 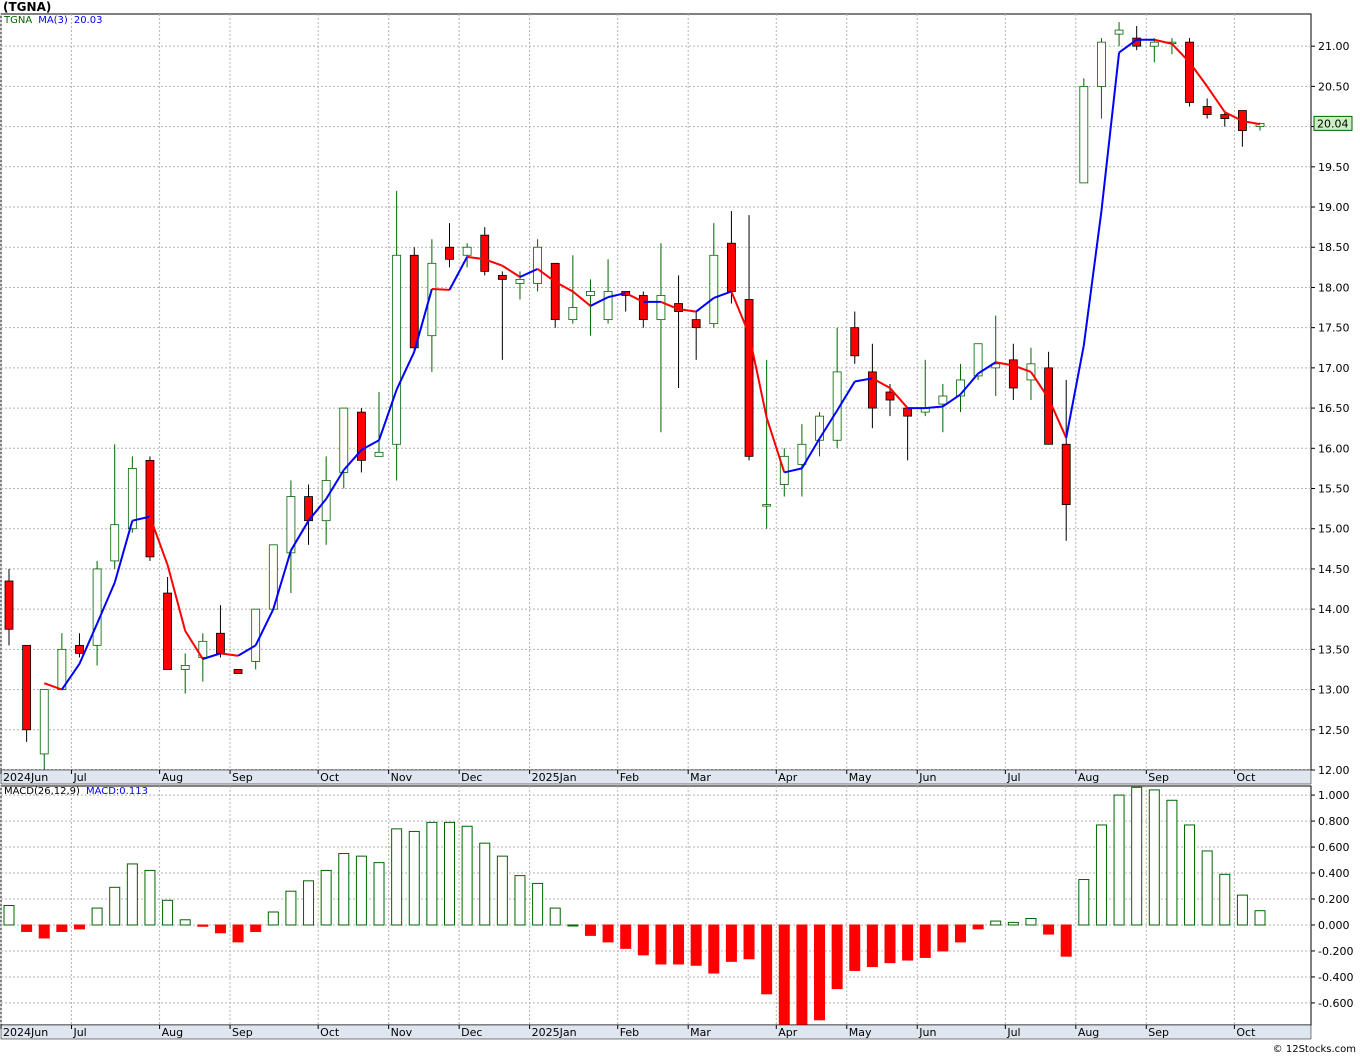 I want to click on legend-ma-label: MA(3), so click(x=53, y=20).